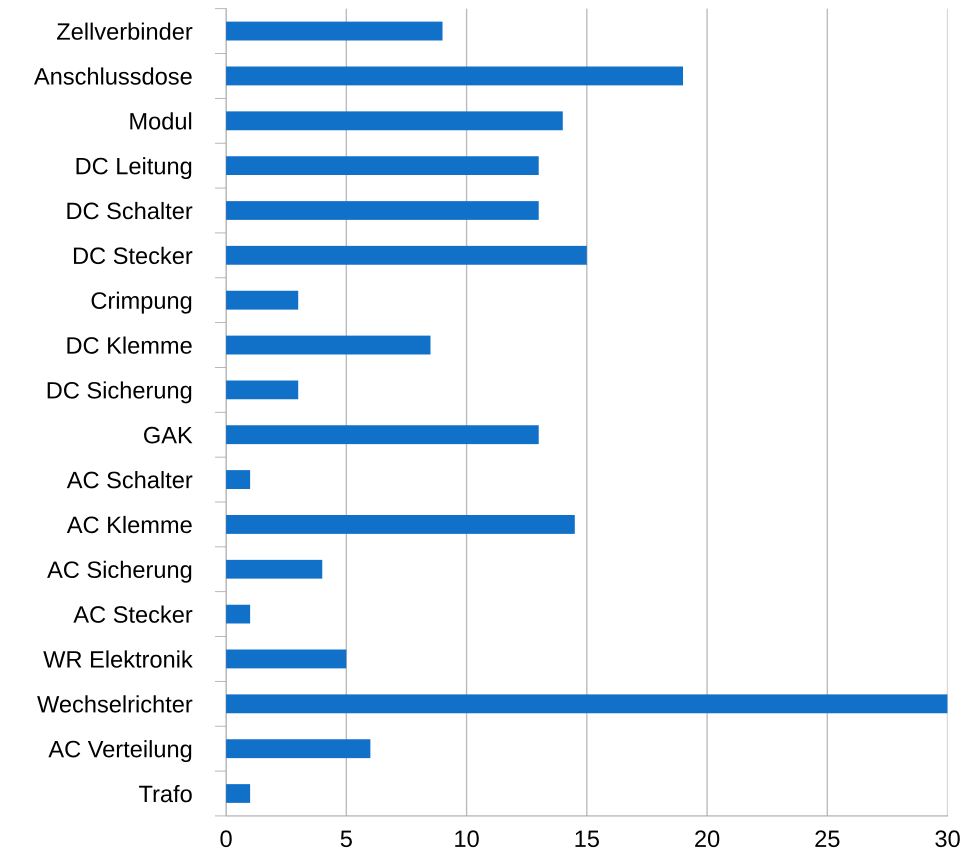  Describe the element at coordinates (142, 303) in the screenshot. I see `y-tick-label: Crimpung` at that location.